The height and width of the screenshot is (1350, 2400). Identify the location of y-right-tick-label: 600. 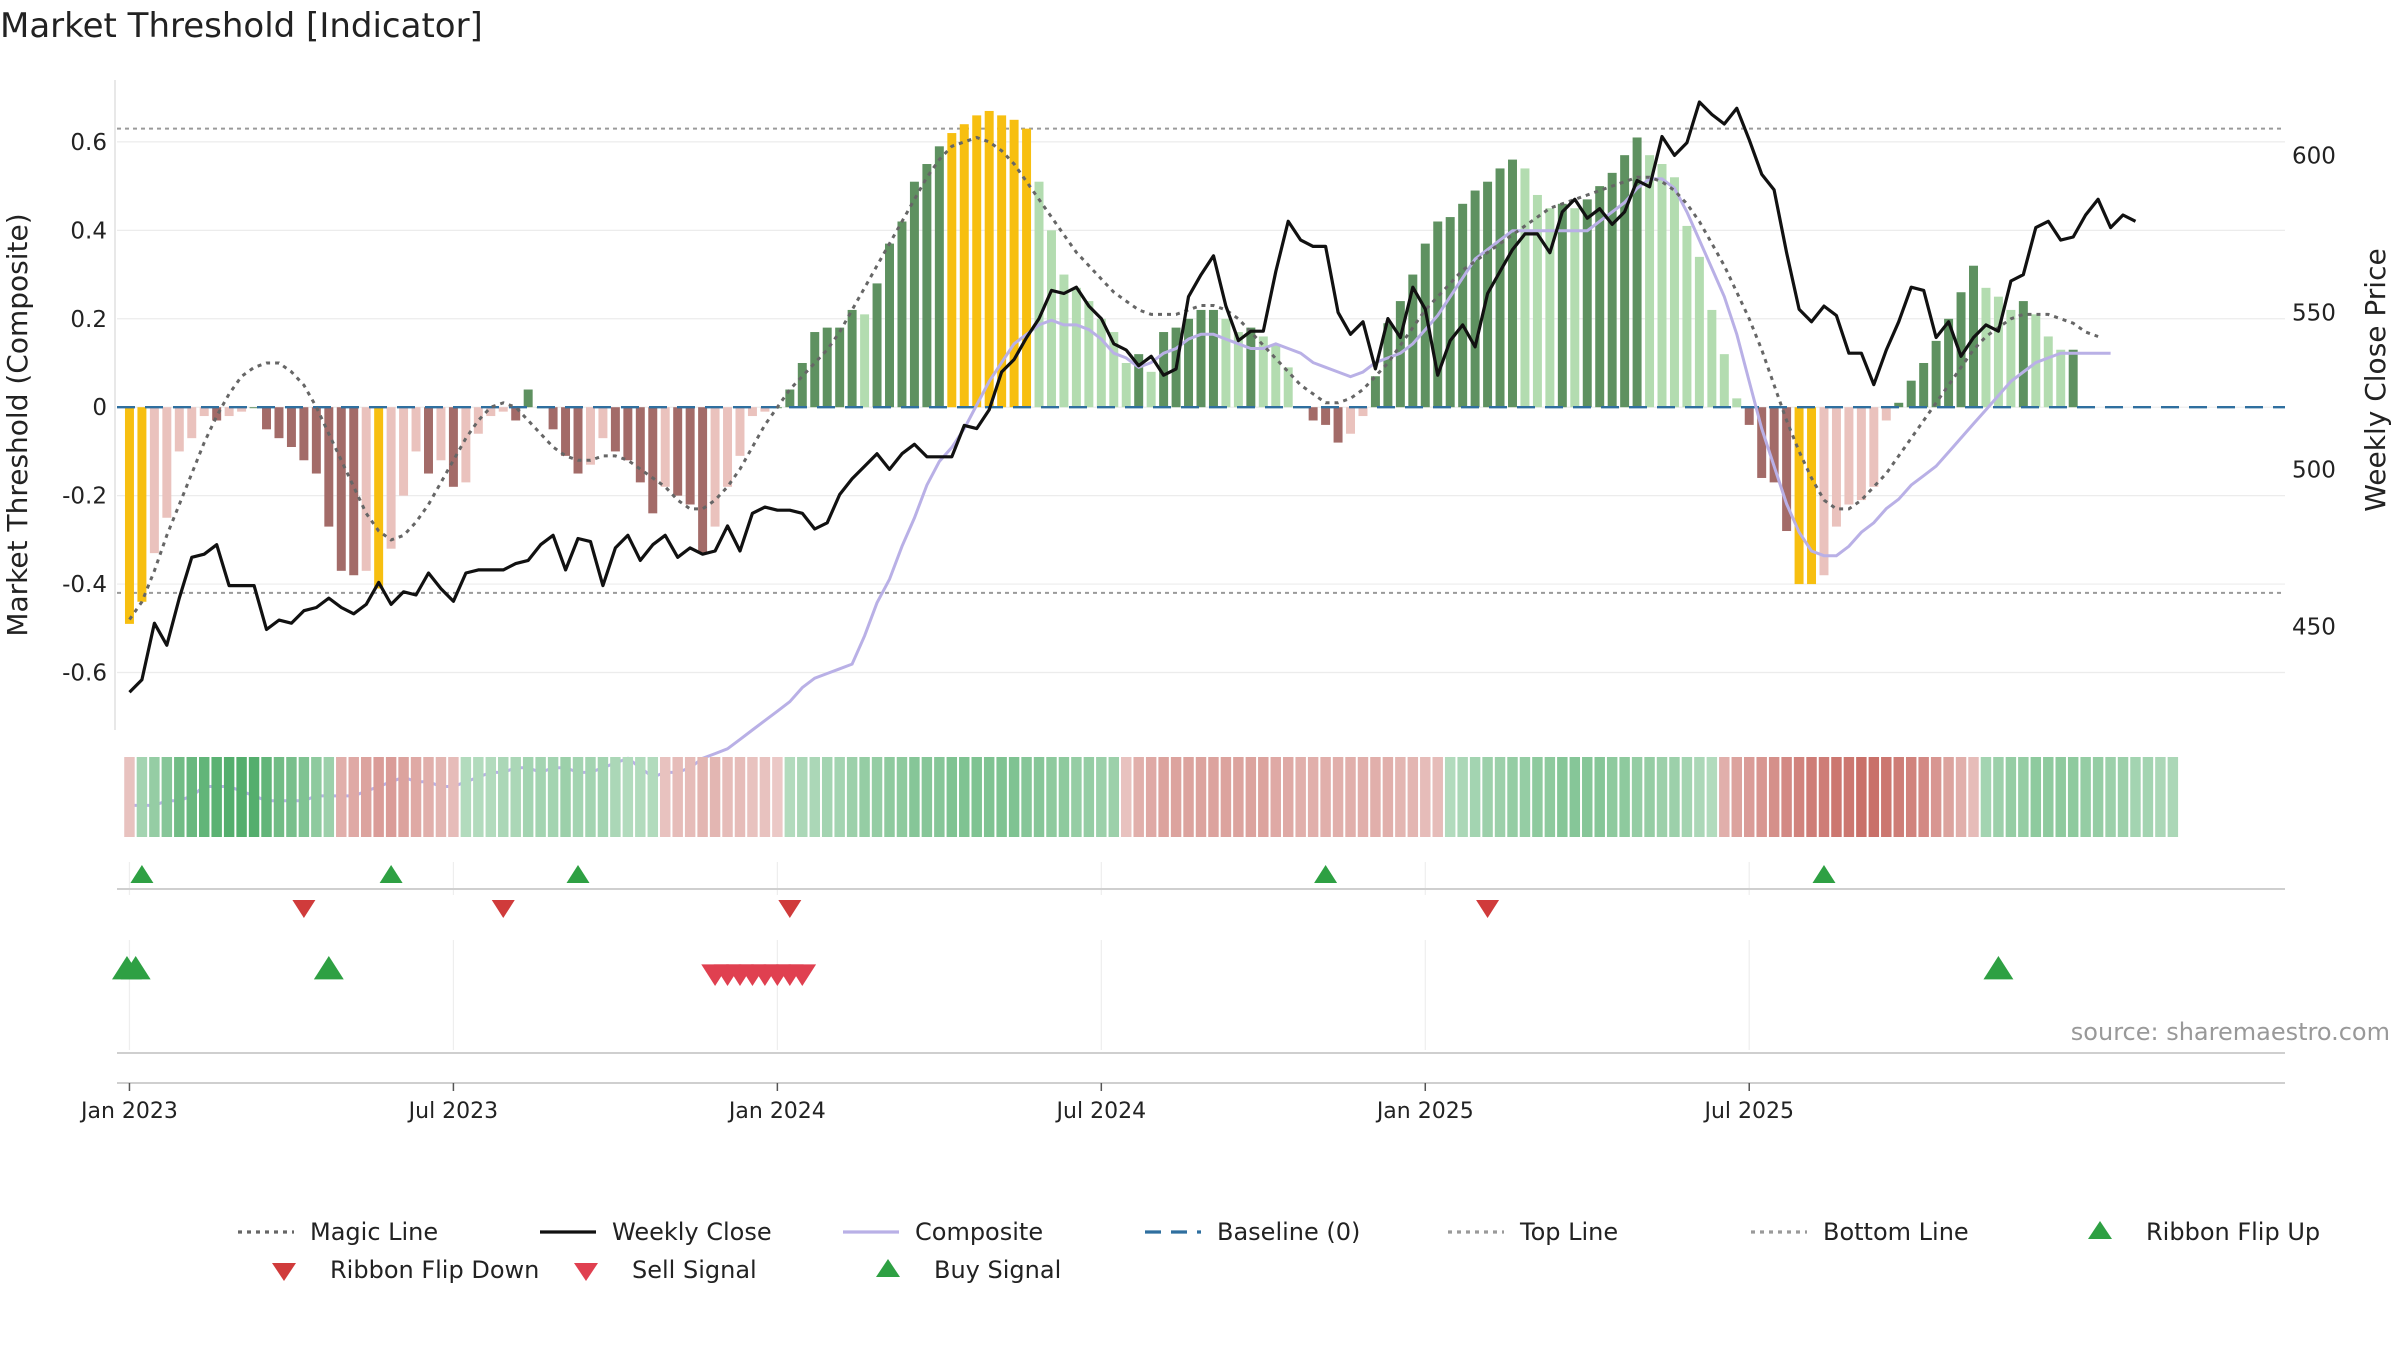
(2314, 156).